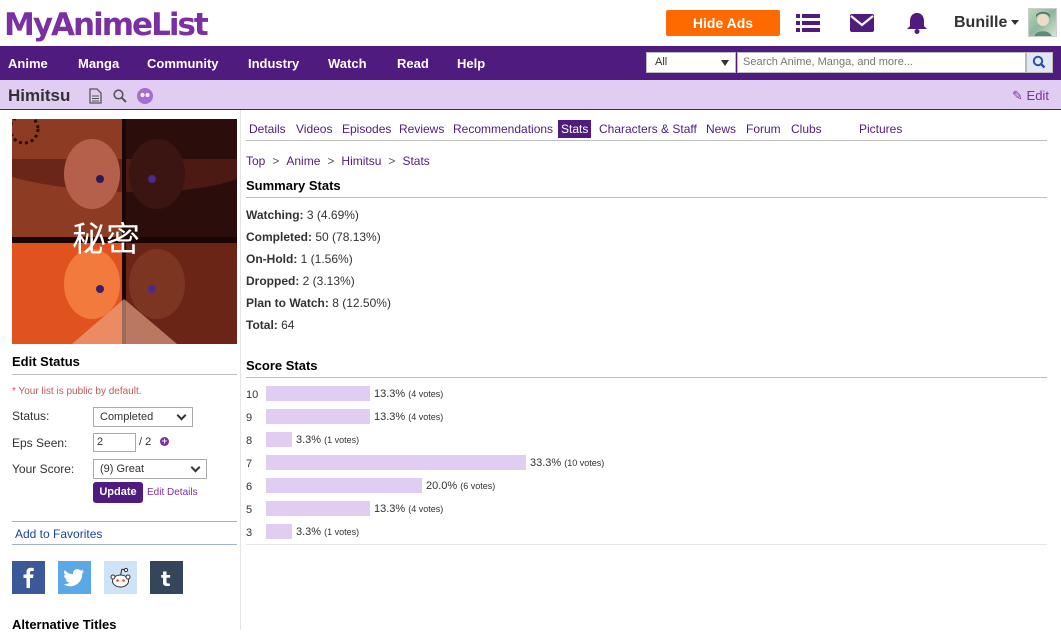  Describe the element at coordinates (763, 129) in the screenshot. I see `tab-forum: Forum` at that location.